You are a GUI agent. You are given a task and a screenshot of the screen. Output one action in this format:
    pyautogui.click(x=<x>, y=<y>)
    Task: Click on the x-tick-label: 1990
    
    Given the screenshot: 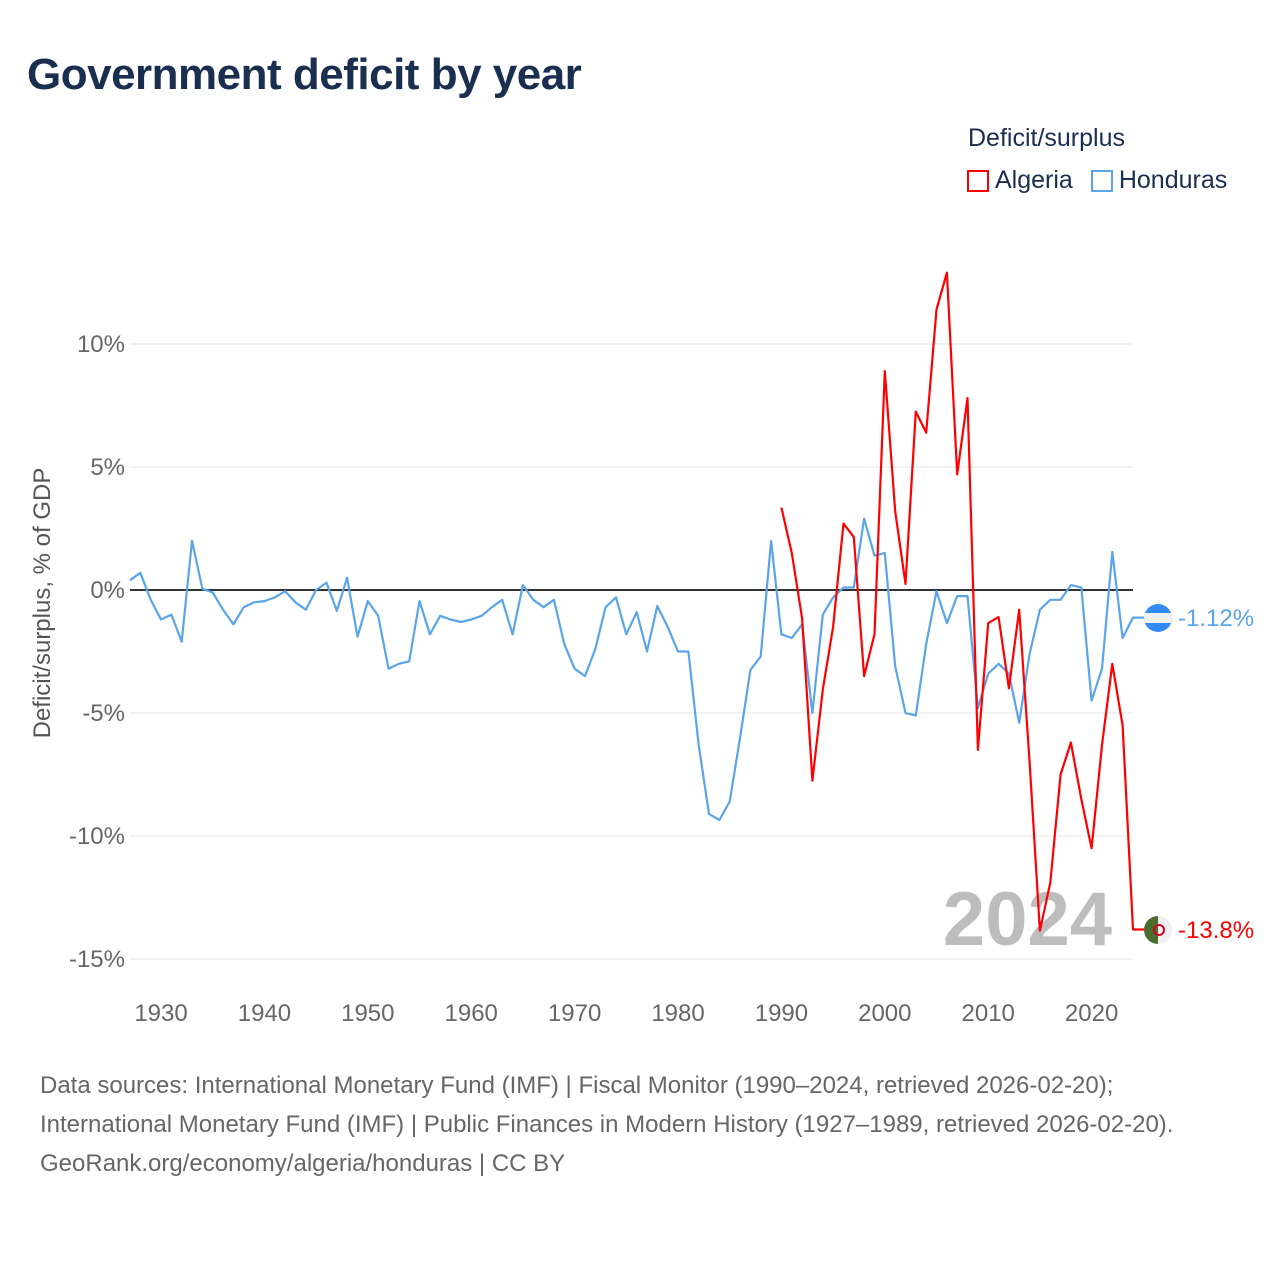 What is the action you would take?
    pyautogui.click(x=781, y=1013)
    